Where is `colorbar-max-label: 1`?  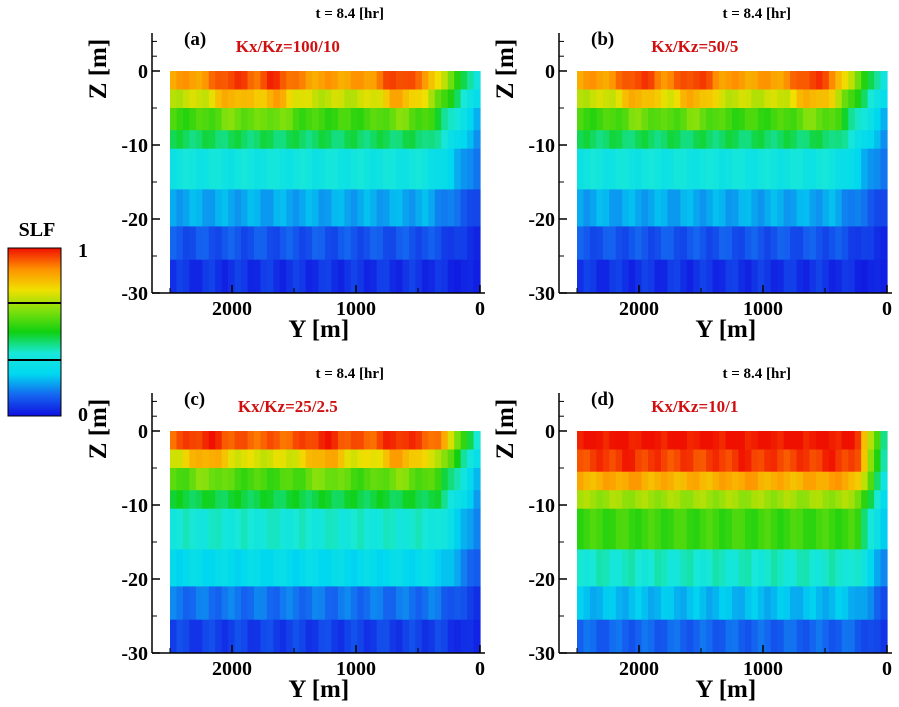
colorbar-max-label: 1 is located at coordinates (83, 251).